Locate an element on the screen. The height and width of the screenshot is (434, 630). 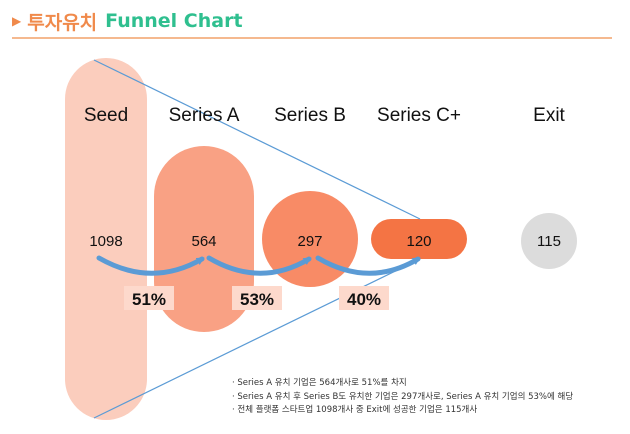
value-label-series-a: 564 is located at coordinates (203, 241).